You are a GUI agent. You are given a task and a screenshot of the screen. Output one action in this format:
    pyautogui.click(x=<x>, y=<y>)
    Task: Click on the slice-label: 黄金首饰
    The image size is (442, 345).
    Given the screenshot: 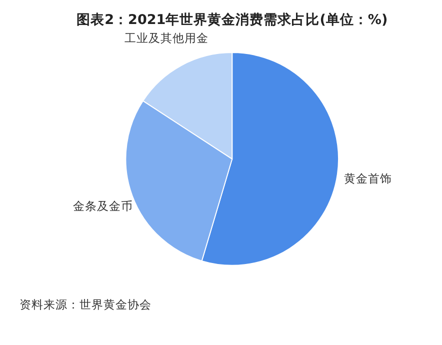 What is the action you would take?
    pyautogui.click(x=368, y=179)
    